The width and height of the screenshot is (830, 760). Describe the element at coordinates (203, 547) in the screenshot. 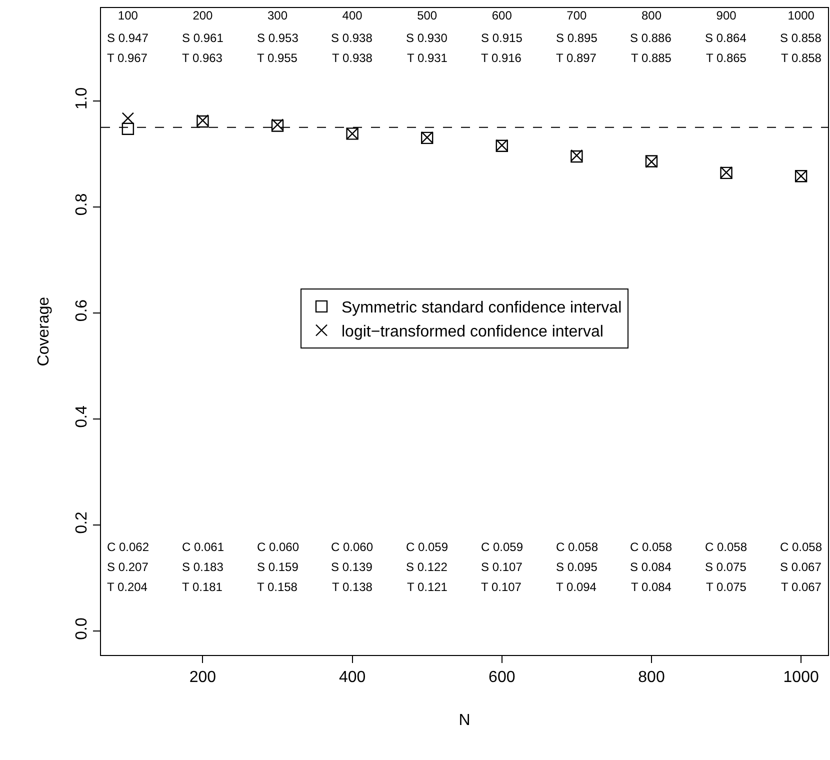

I see `annotation: C 0.061` at that location.